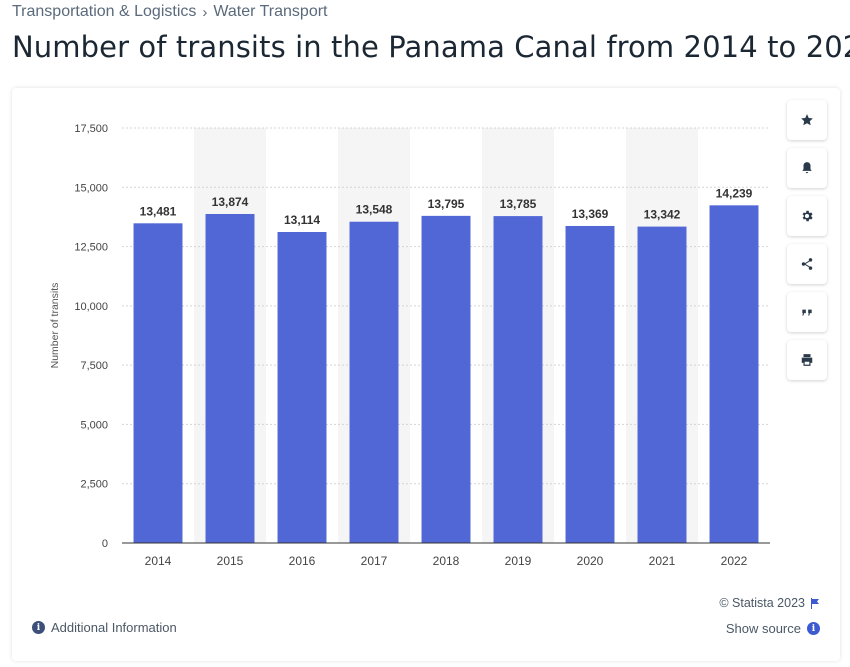 This screenshot has height=667, width=850. Describe the element at coordinates (662, 561) in the screenshot. I see `x-tick-label: 2021` at that location.